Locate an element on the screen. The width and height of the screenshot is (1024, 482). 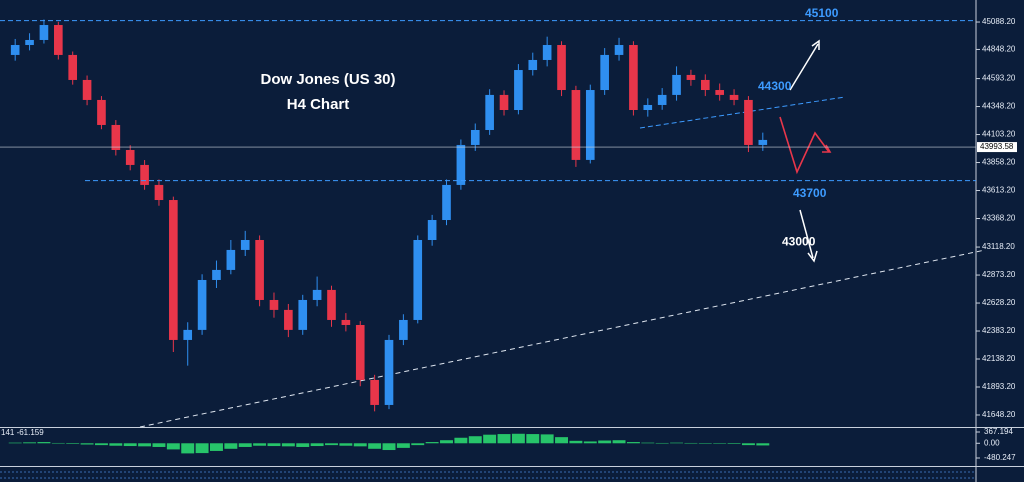
target-label: 44300 is located at coordinates (775, 86).